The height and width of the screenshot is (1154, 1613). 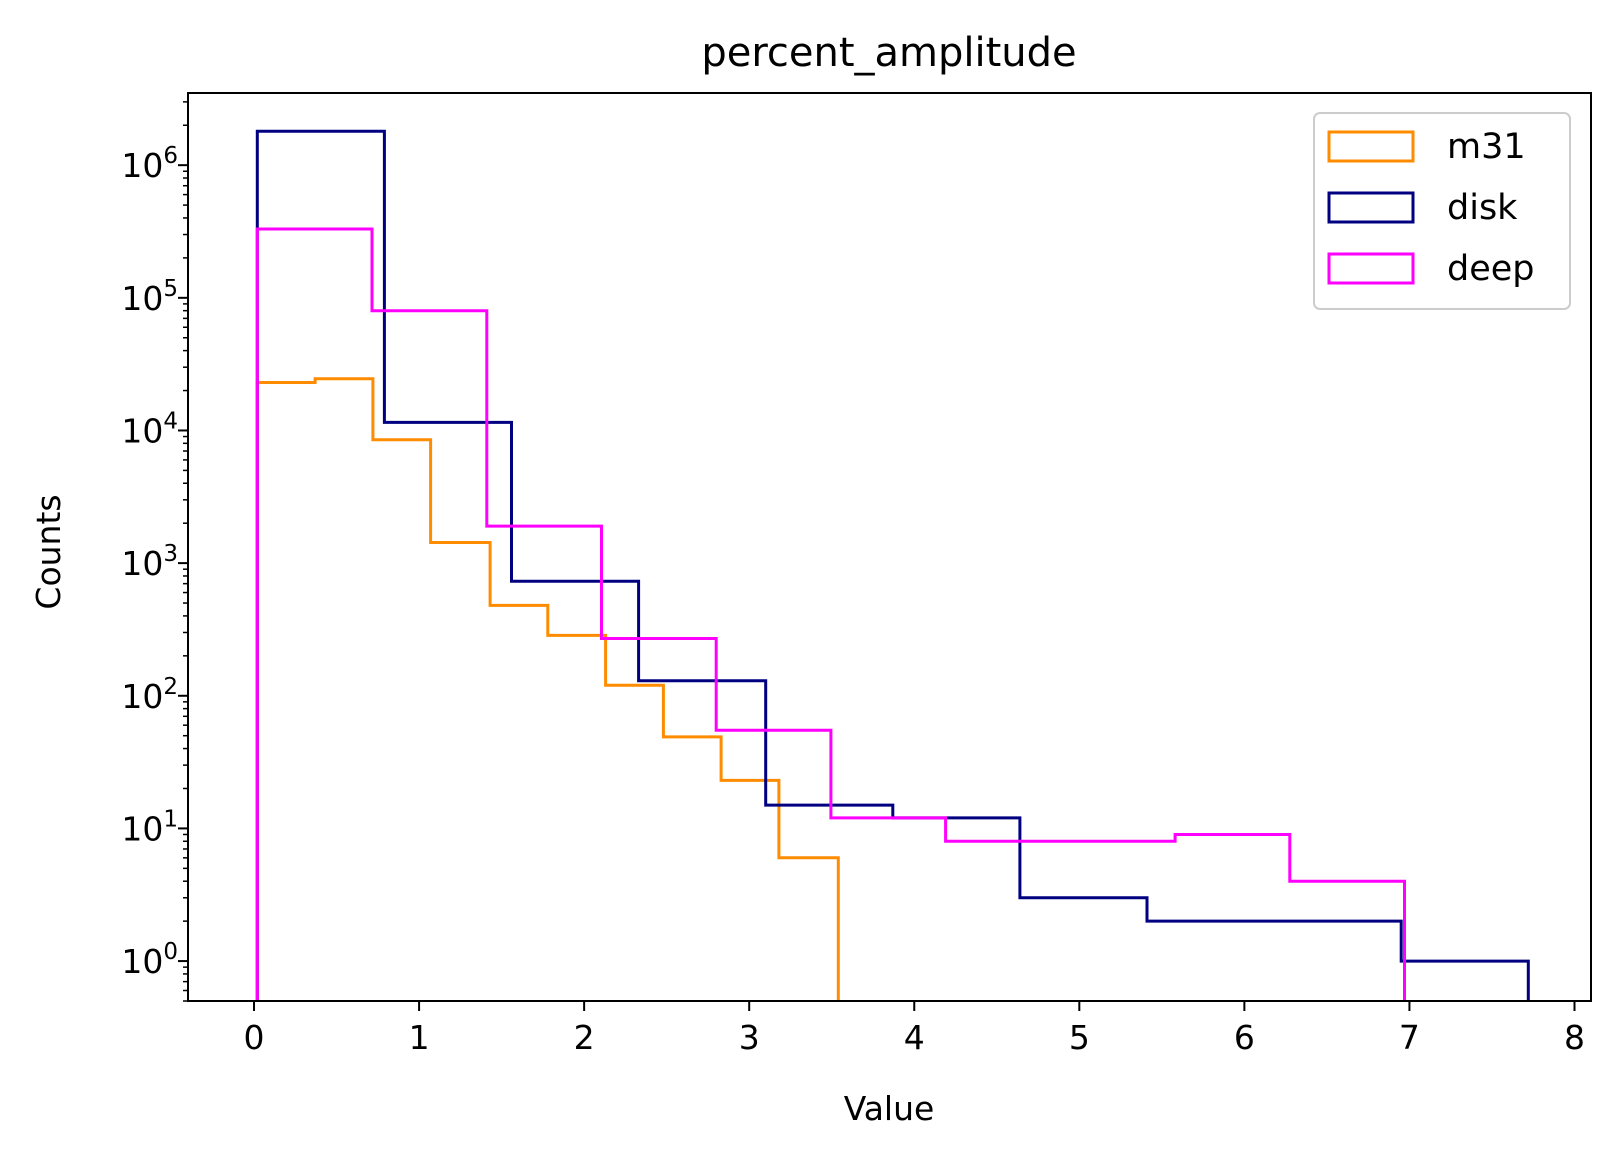 What do you see at coordinates (149, 960) in the screenshot?
I see `y-tick-label: 10⁰` at bounding box center [149, 960].